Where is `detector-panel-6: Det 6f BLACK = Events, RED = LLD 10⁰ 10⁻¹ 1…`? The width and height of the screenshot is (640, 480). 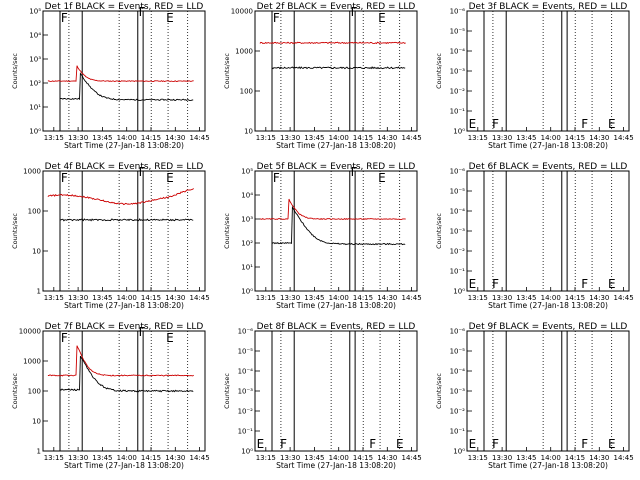
detector-panel-6: Det 6f BLACK = Events, RED = LLD 10⁰ 10⁻¹ 1… is located at coordinates (534, 236).